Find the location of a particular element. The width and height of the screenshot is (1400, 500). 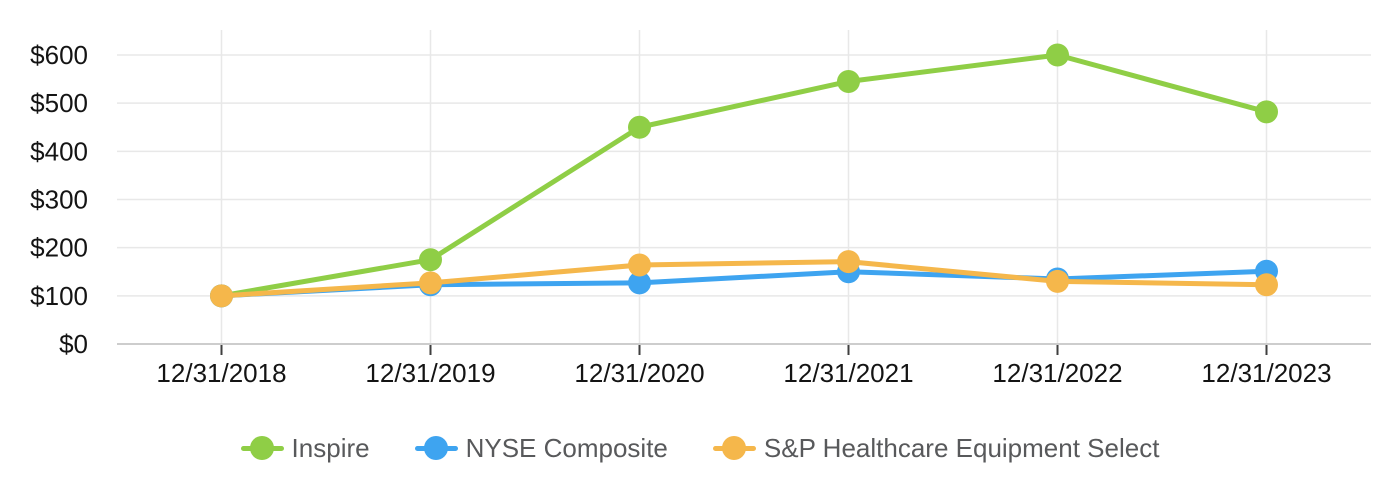

x-axis-tick-label: 12/31/2021 is located at coordinates (848, 373).